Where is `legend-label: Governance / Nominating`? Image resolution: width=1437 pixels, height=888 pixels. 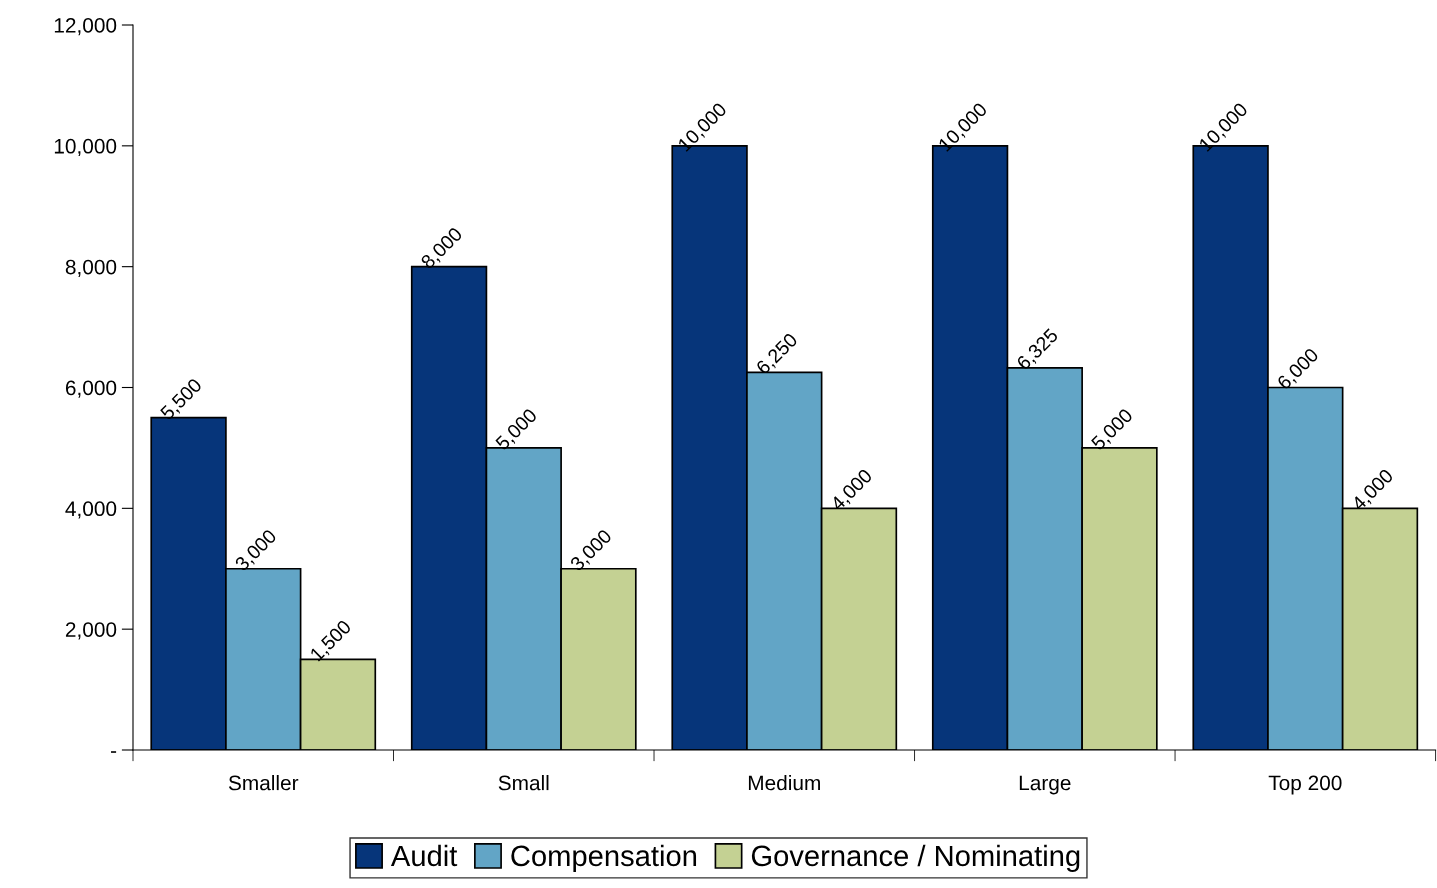
legend-label: Governance / Nominating is located at coordinates (915, 858).